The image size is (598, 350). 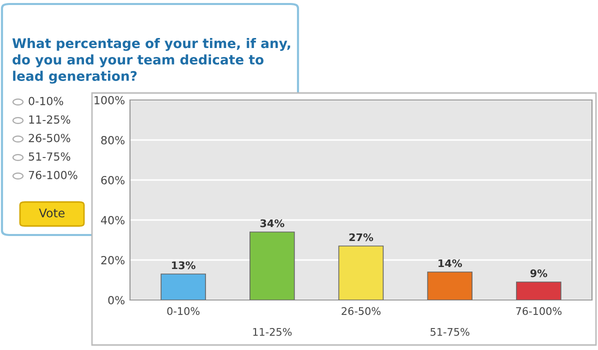 What do you see at coordinates (109, 100) in the screenshot?
I see `y-tick-label: 100%` at bounding box center [109, 100].